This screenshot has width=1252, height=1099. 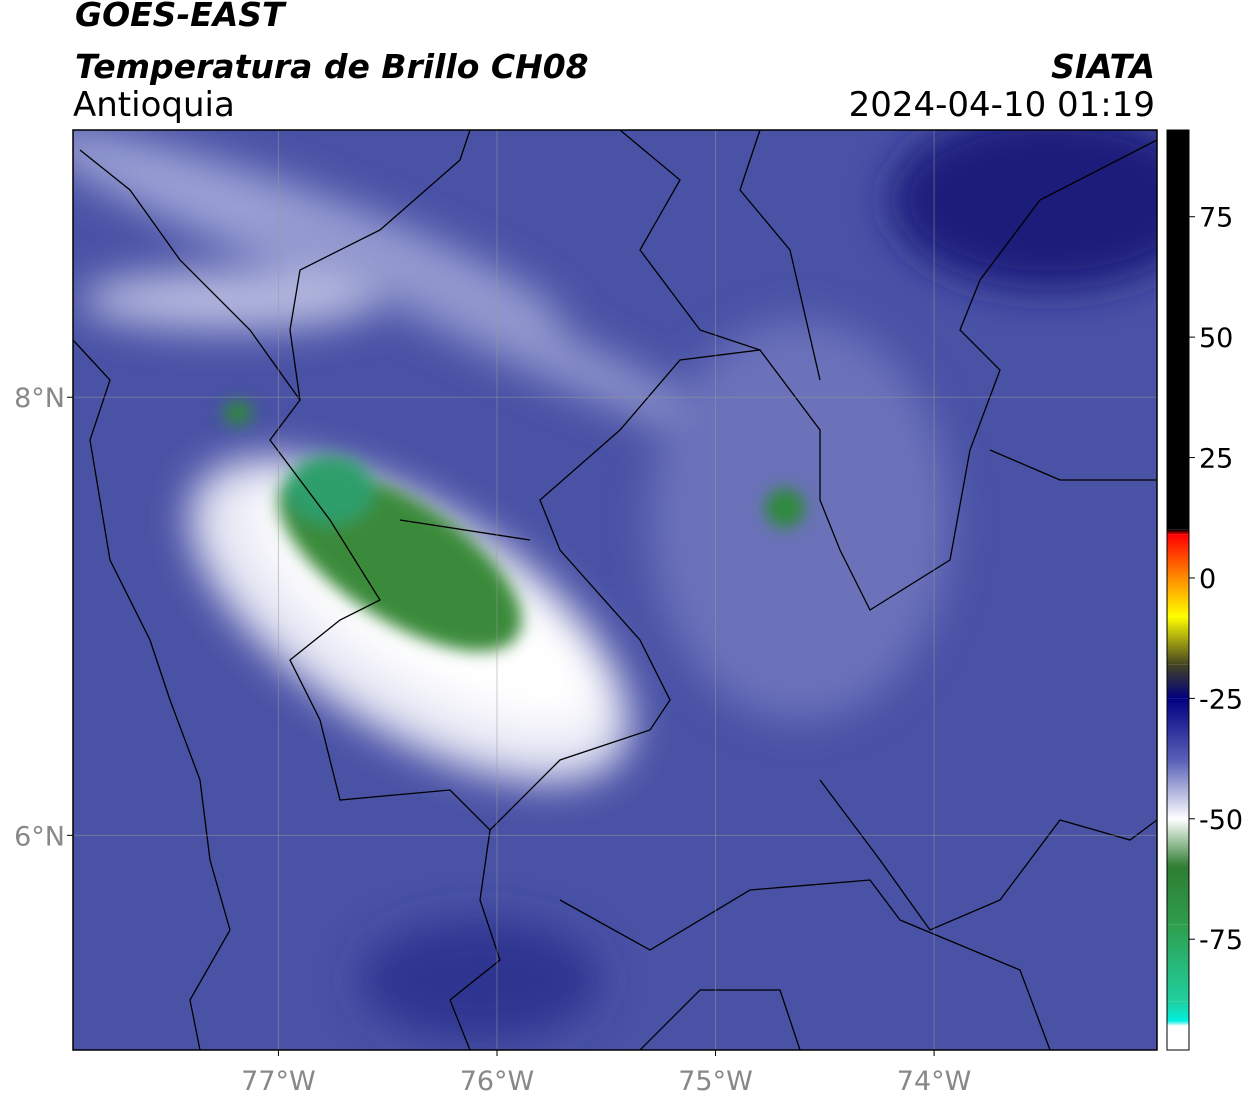 What do you see at coordinates (1002, 105) in the screenshot?
I see `datetime: 2024-04-10 01:19` at bounding box center [1002, 105].